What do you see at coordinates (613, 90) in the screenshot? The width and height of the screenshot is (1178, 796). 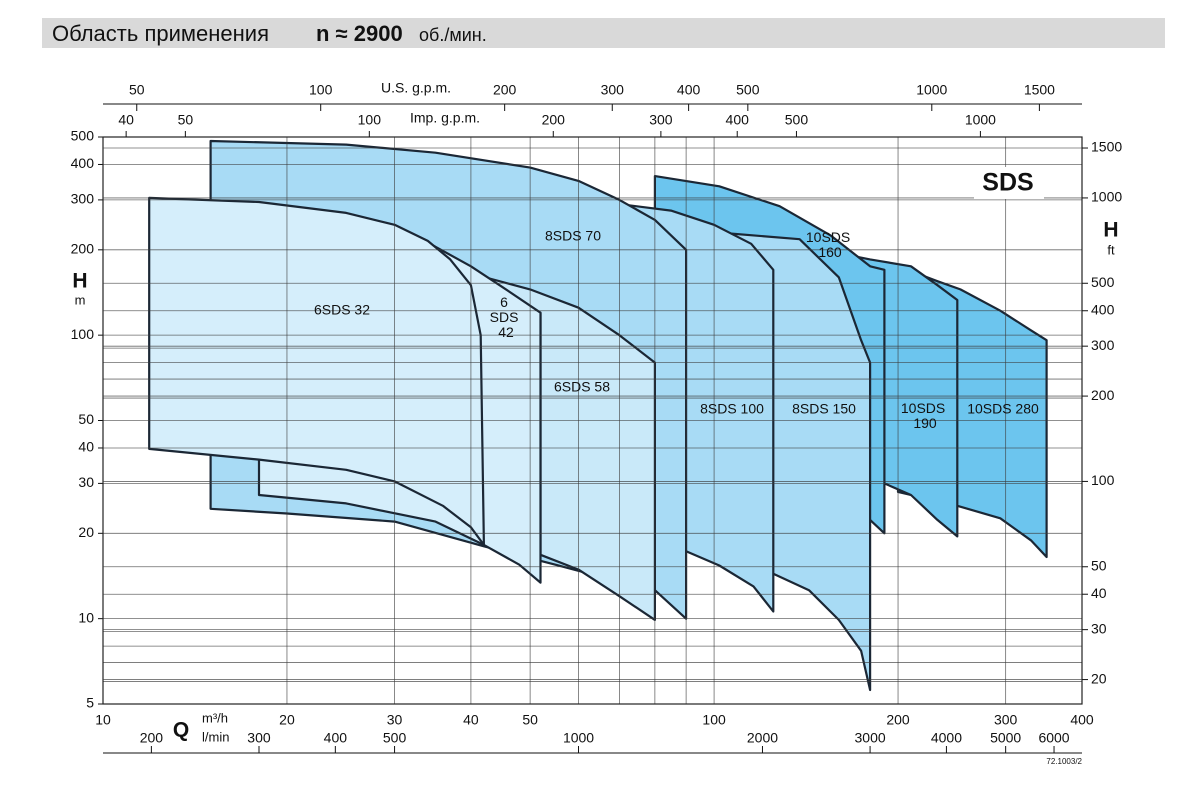 I see `us-gpm-tick-label: 300` at bounding box center [613, 90].